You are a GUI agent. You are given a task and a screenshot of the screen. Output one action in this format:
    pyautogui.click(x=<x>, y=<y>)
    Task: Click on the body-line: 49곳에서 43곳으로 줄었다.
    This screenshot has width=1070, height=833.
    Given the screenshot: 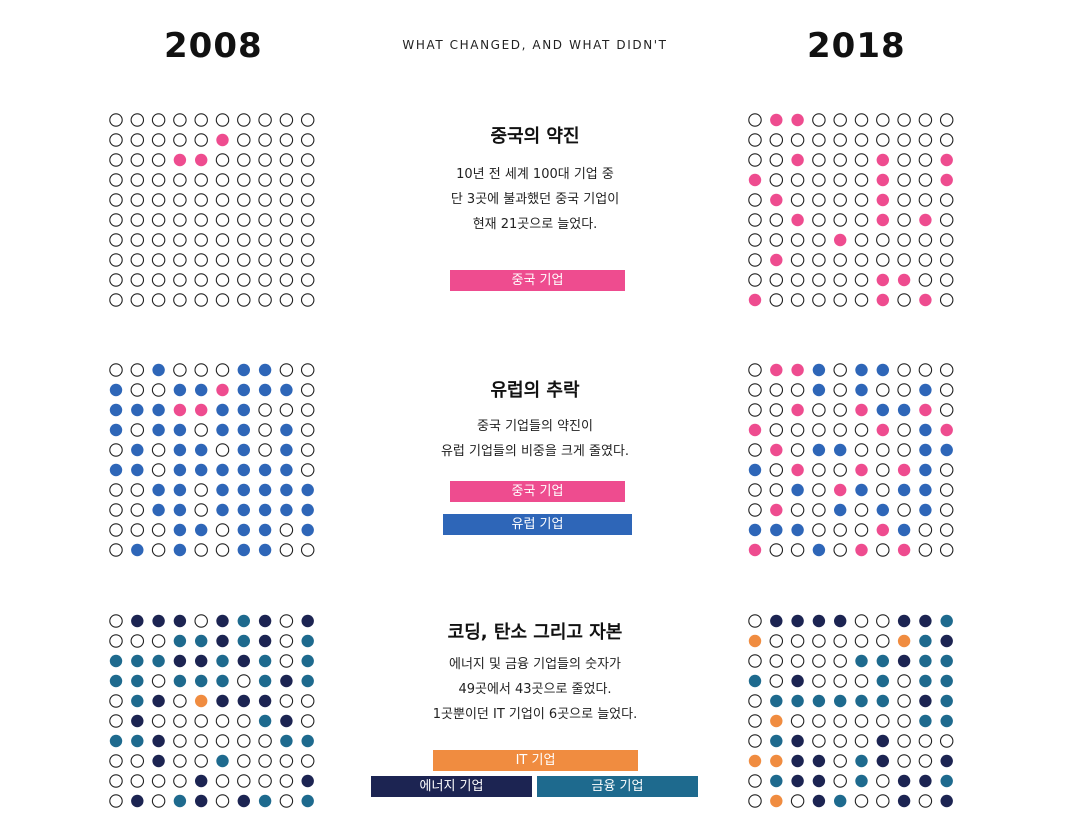 What is the action you would take?
    pyautogui.click(x=535, y=689)
    